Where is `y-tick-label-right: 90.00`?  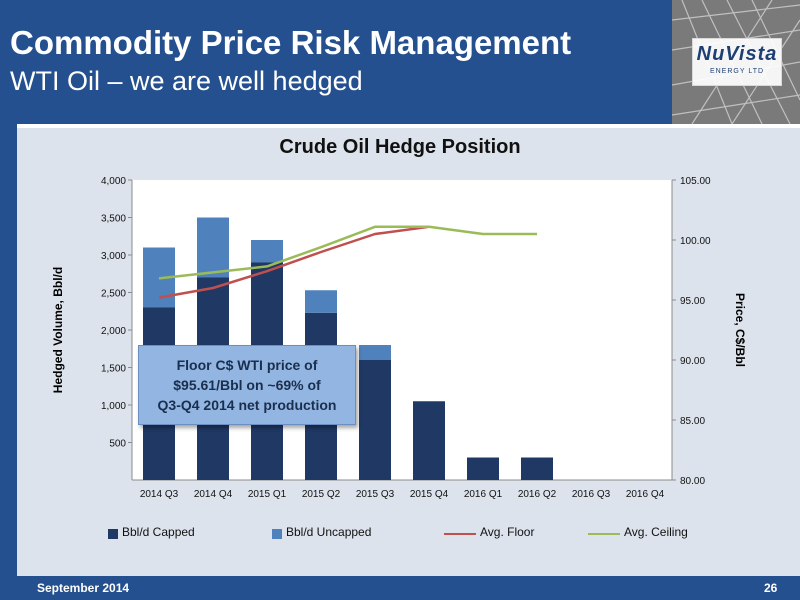 y-tick-label-right: 90.00 is located at coordinates (692, 361).